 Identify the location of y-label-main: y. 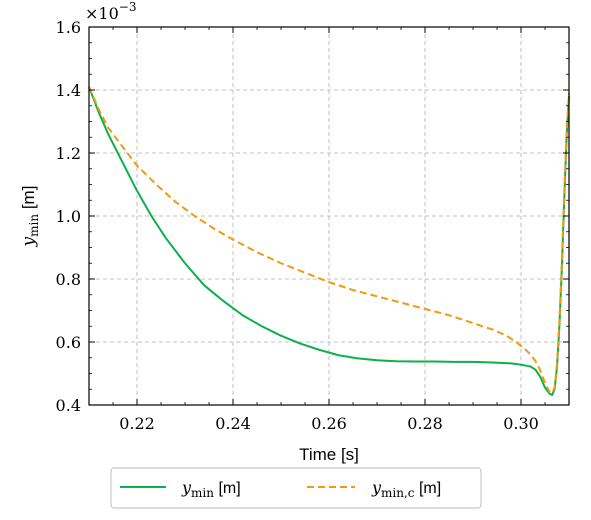
(29, 241).